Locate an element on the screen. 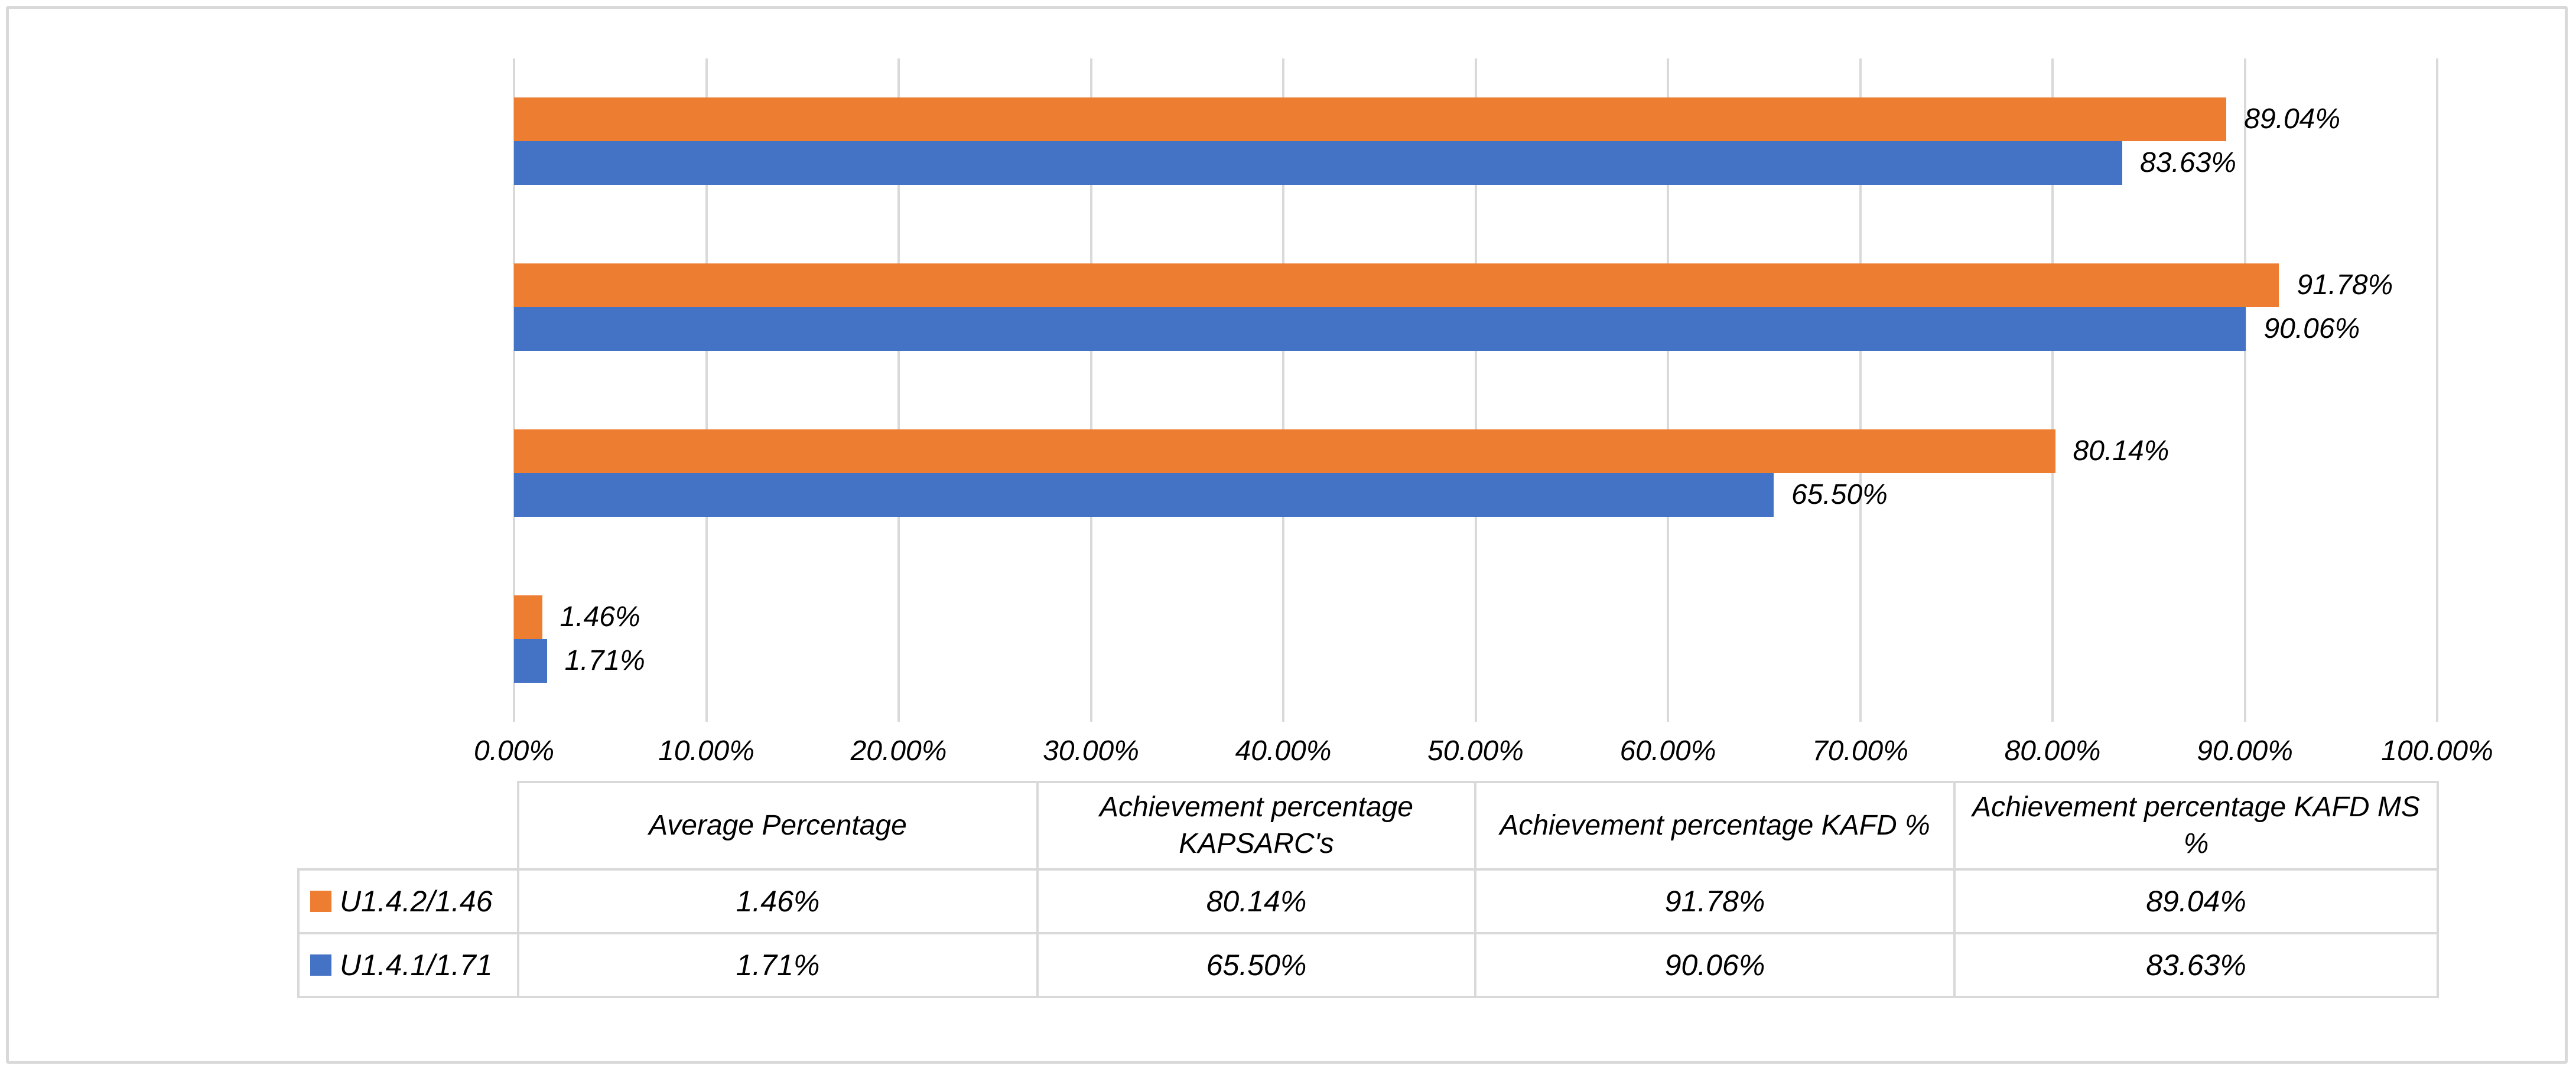 The image size is (2576, 1072). table-corner-cell is located at coordinates (408, 826).